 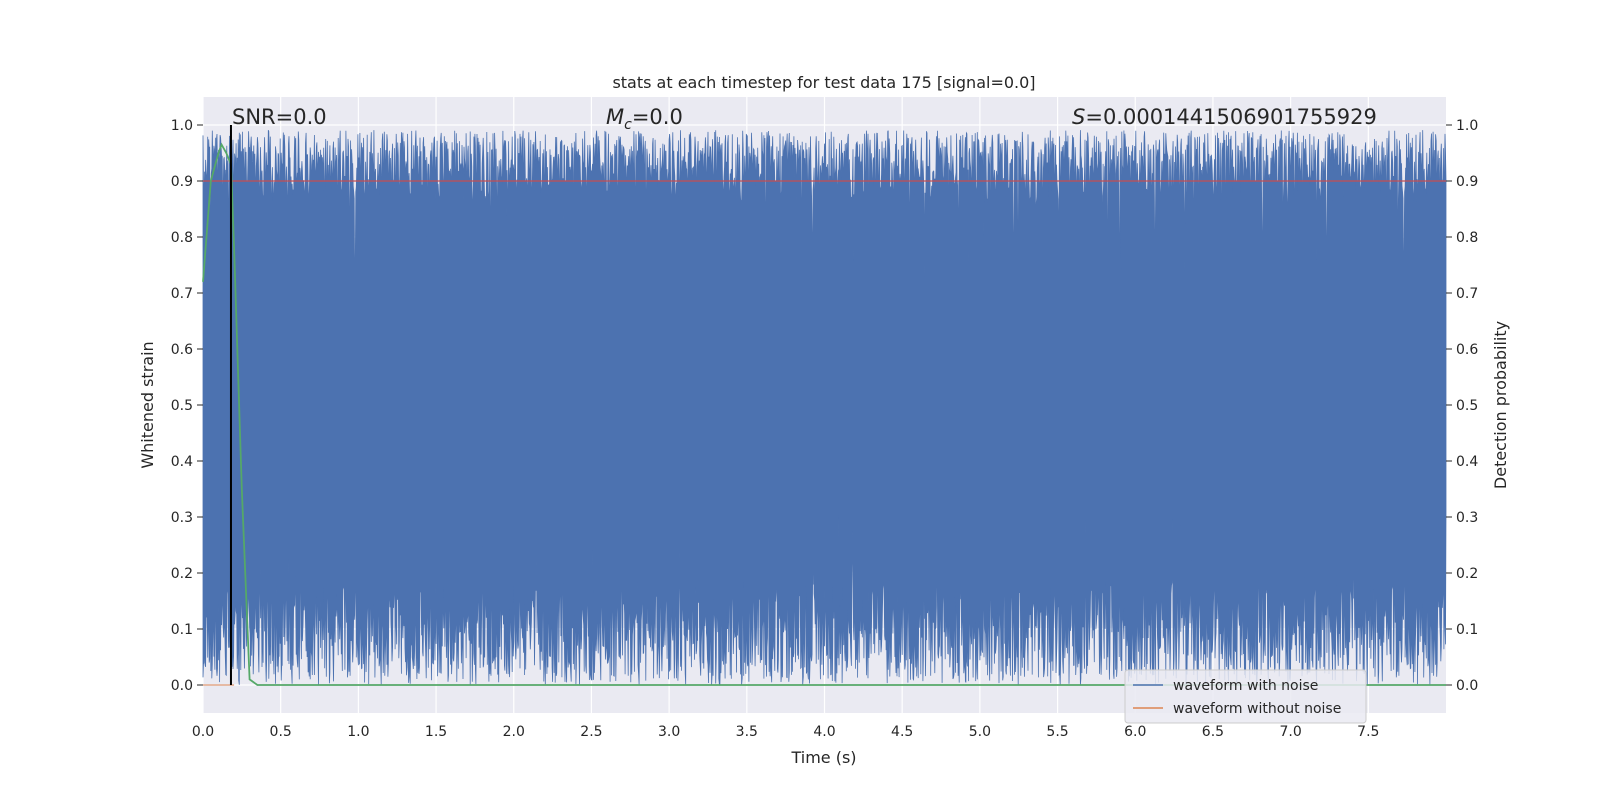 What do you see at coordinates (182, 462) in the screenshot?
I see `y-tick-label-left: 0.4` at bounding box center [182, 462].